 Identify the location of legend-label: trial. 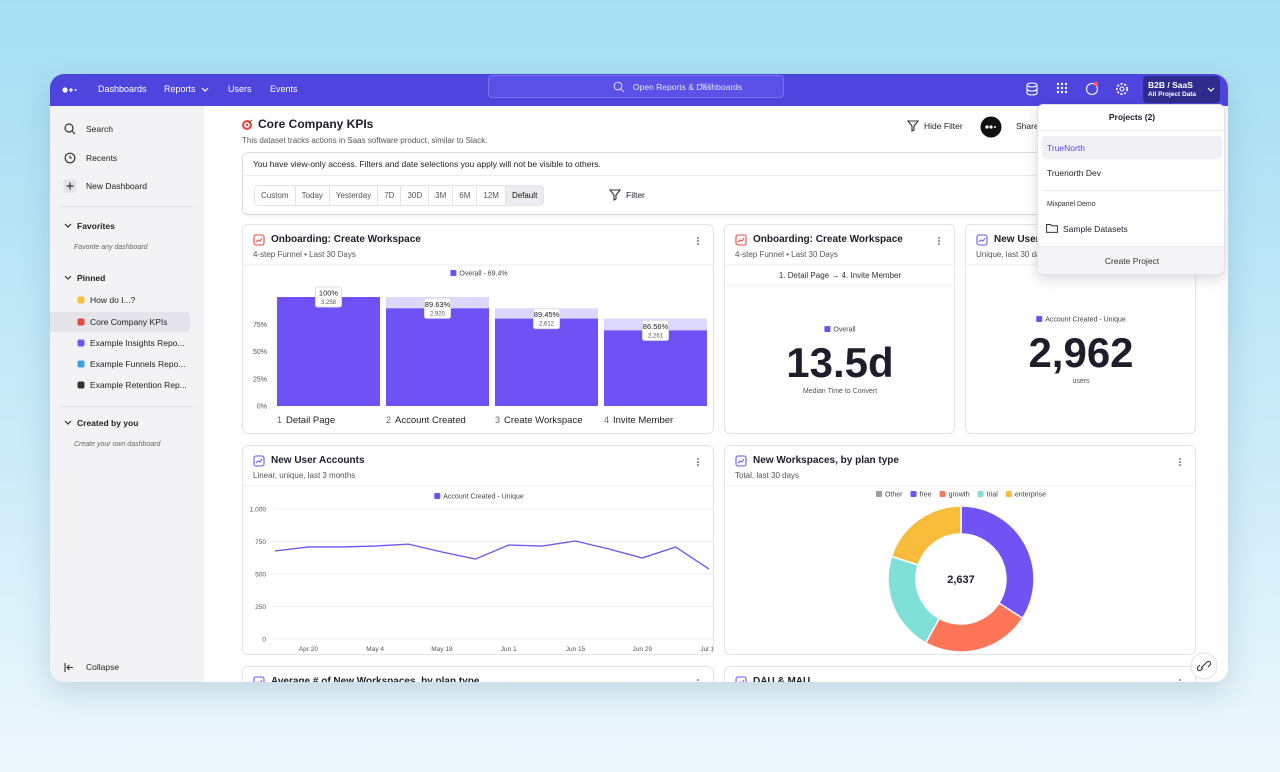
(993, 495).